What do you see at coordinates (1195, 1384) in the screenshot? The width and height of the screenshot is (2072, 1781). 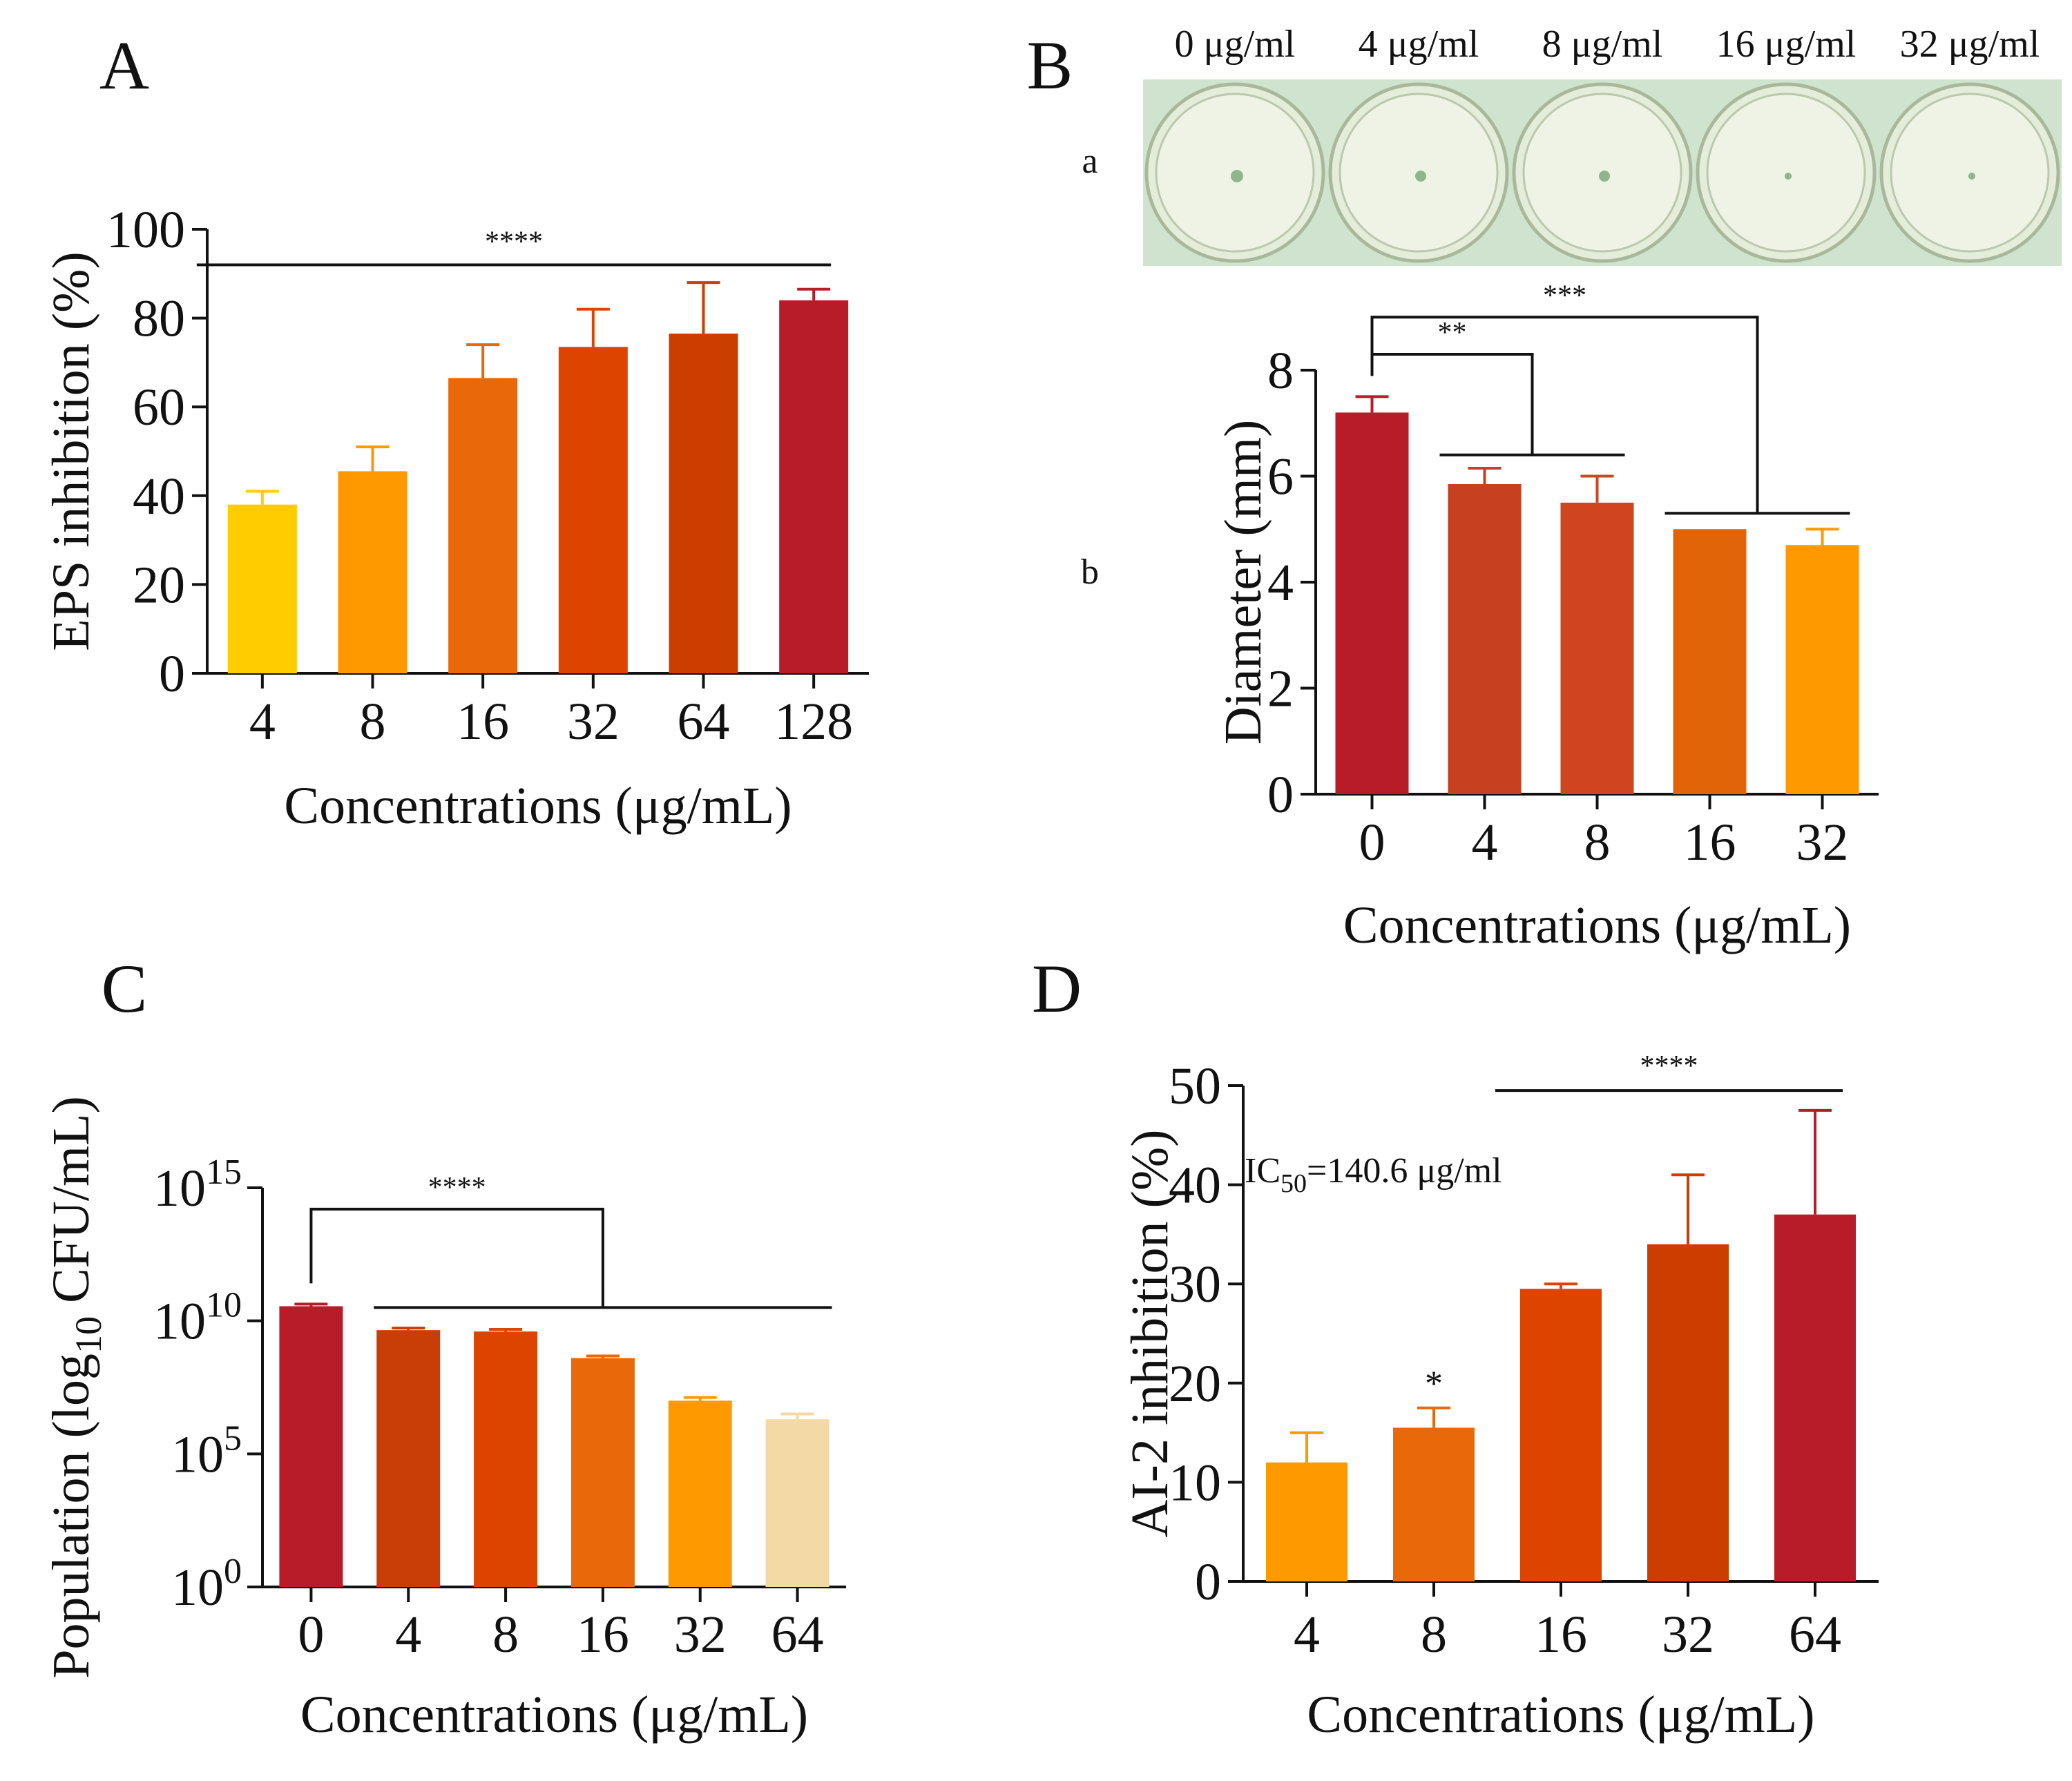 I see `panel-d-y-tick-label-20: 20` at bounding box center [1195, 1384].